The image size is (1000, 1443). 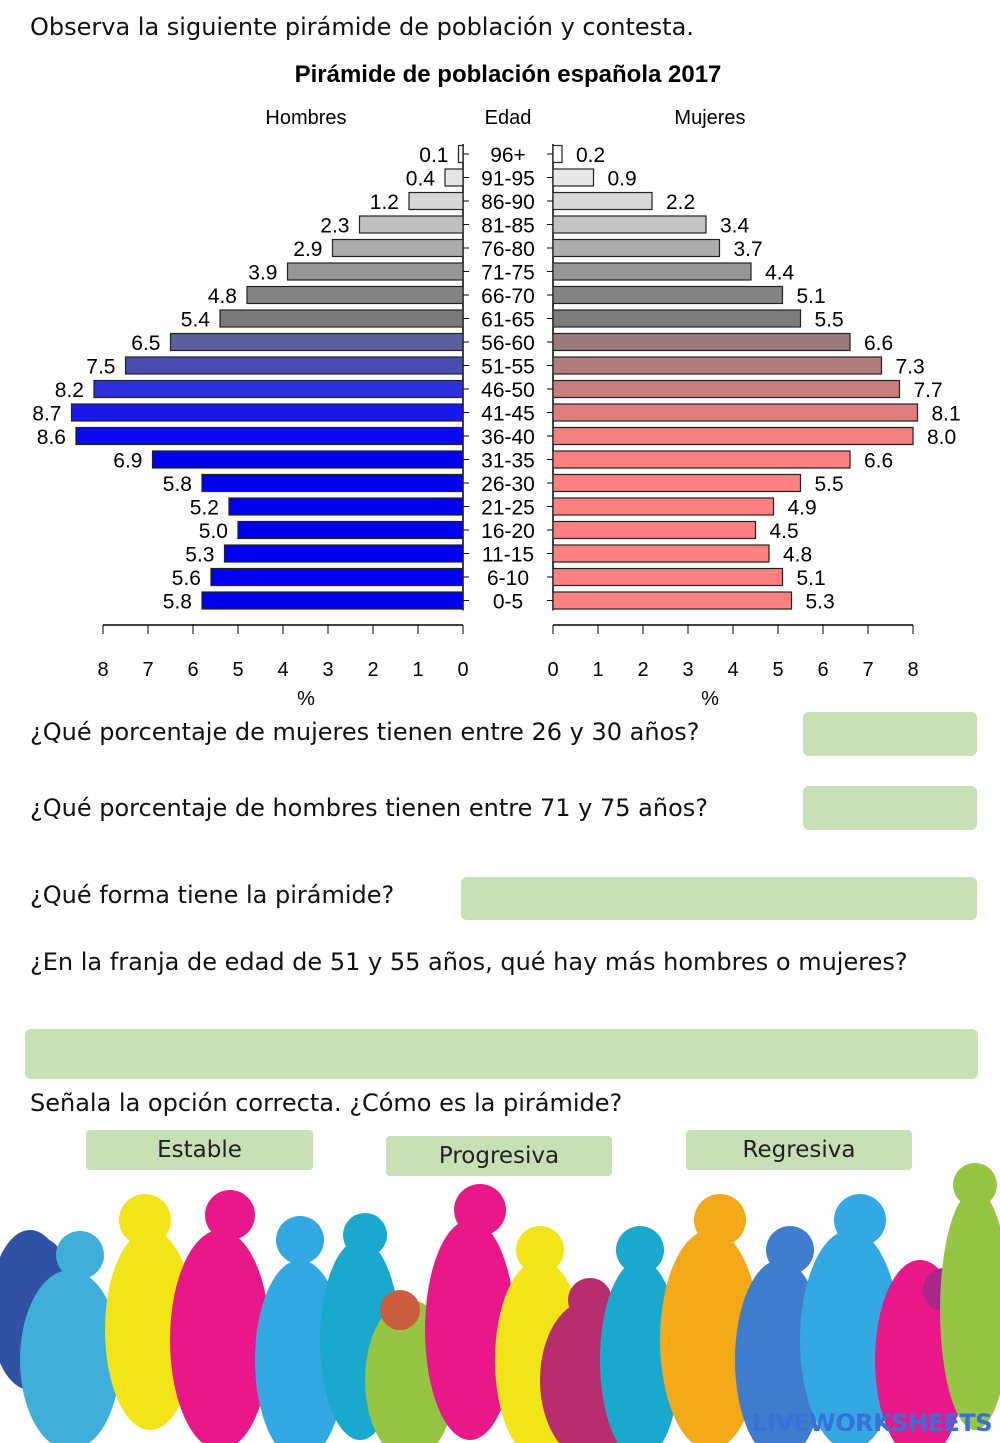 I want to click on age-label-81-85: 81-85, so click(x=508, y=226).